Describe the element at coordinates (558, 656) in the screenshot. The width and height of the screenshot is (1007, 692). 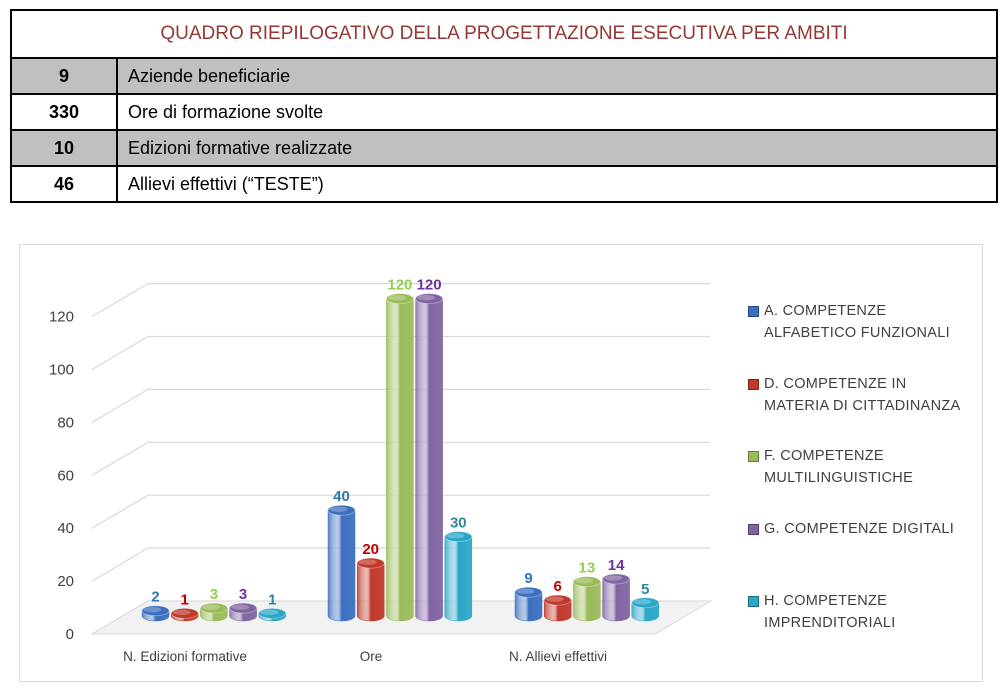
I see `x-category-label: N. Allievi effettivi` at that location.